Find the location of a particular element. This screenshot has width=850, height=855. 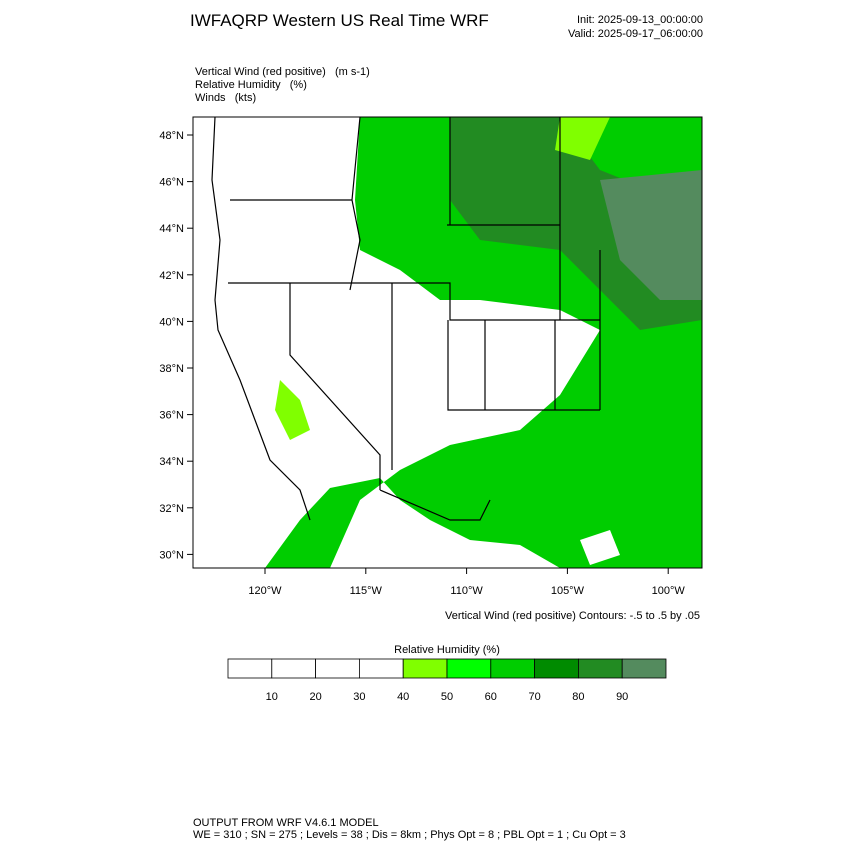

lat-label: 44°N is located at coordinates (171, 229).